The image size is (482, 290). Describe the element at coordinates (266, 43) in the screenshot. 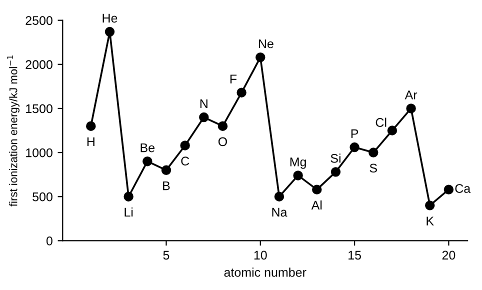

I see `annotation: Ne` at that location.